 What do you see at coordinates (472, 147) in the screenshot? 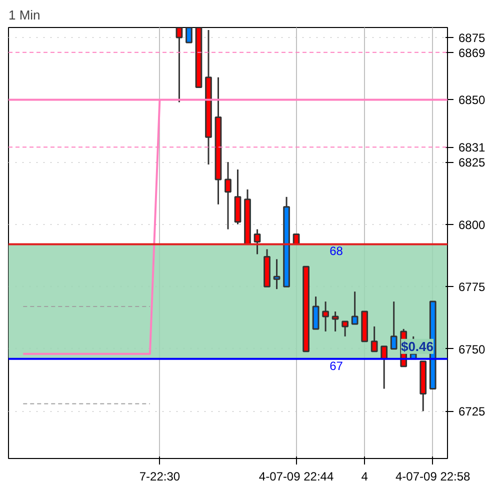
I see `ref-line-label: 6831` at bounding box center [472, 147].